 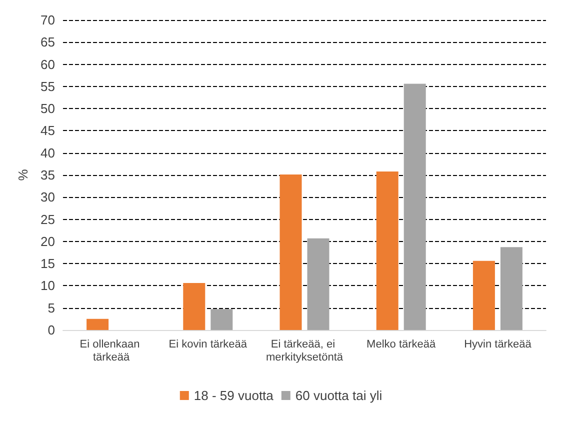 What do you see at coordinates (47, 197) in the screenshot?
I see `y-tick-label: 30` at bounding box center [47, 197].